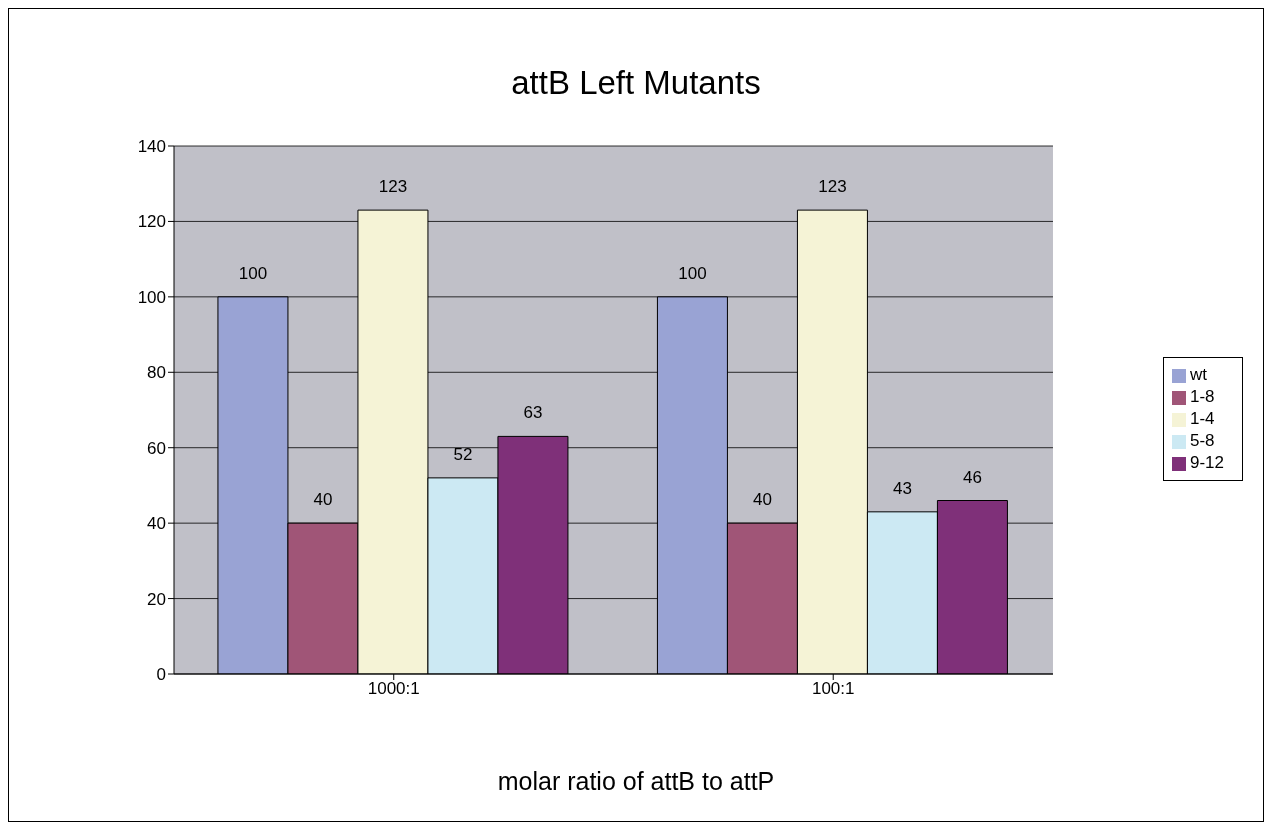 The image size is (1272, 830). I want to click on x-axis-title: molar ratio of attB to attP, so click(636, 781).